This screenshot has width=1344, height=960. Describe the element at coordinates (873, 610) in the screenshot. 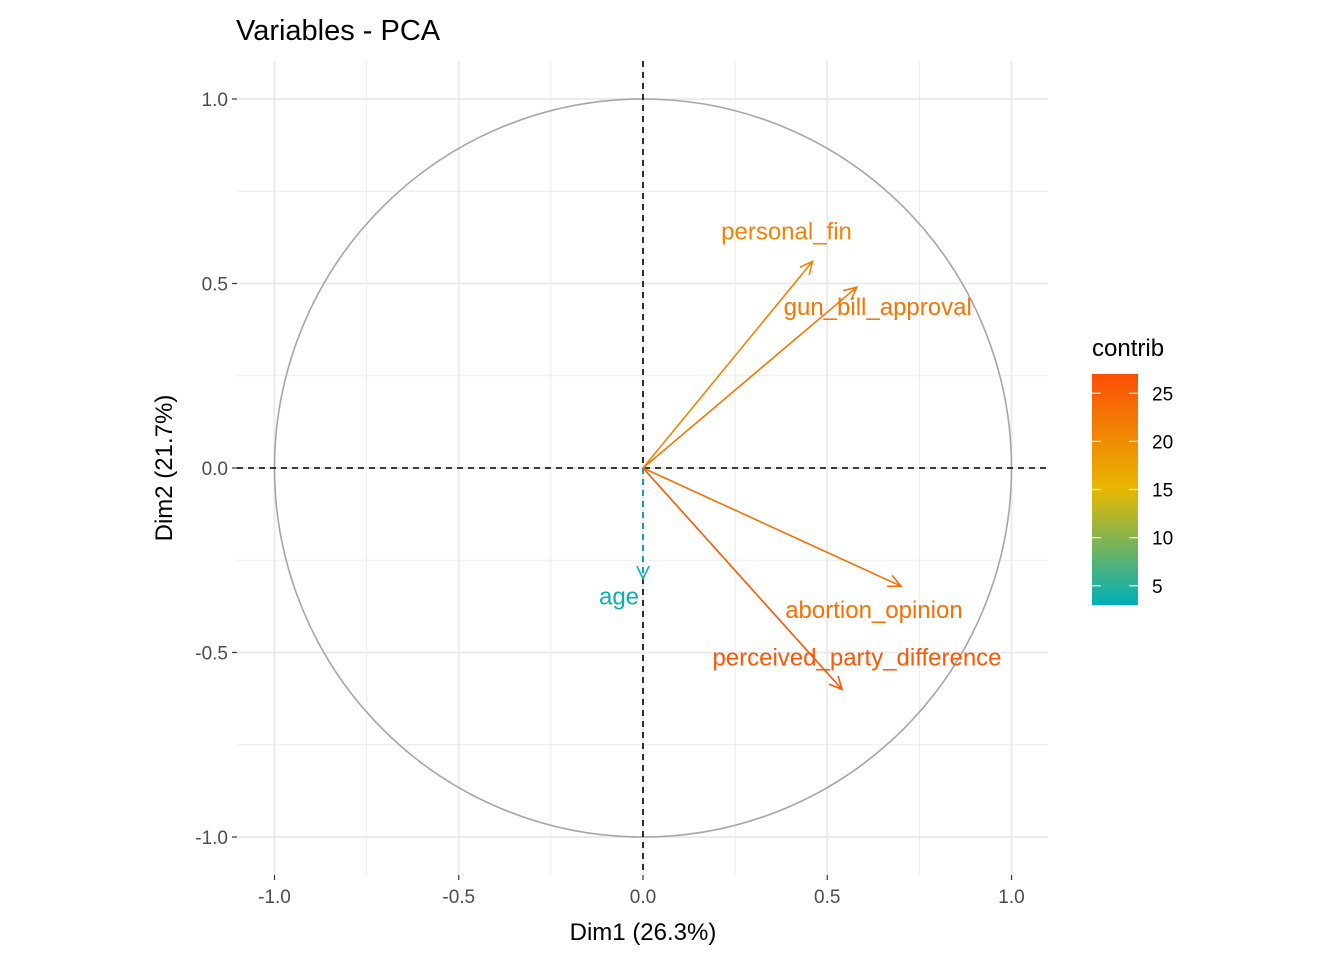

I see `variable-label-abortion_opinion: abortion_opinion` at that location.